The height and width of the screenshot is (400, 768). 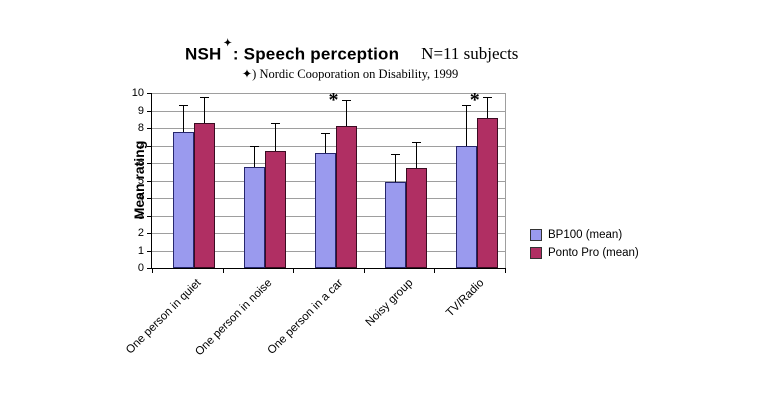 I want to click on y-tick-label: 2, so click(x=140, y=233).